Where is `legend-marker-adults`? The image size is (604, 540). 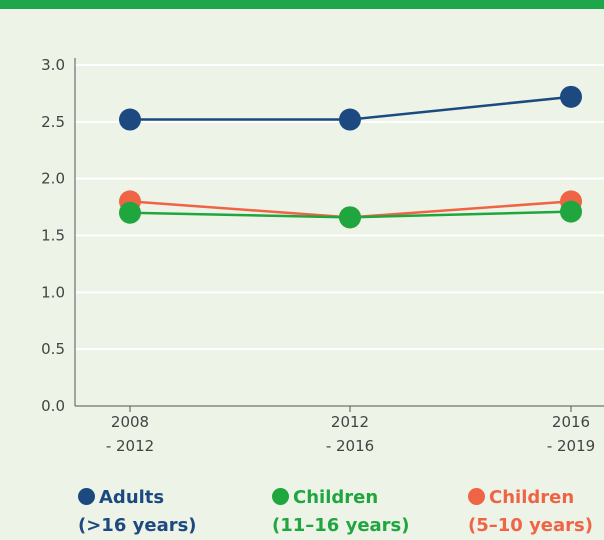 legend-marker-adults is located at coordinates (86, 496).